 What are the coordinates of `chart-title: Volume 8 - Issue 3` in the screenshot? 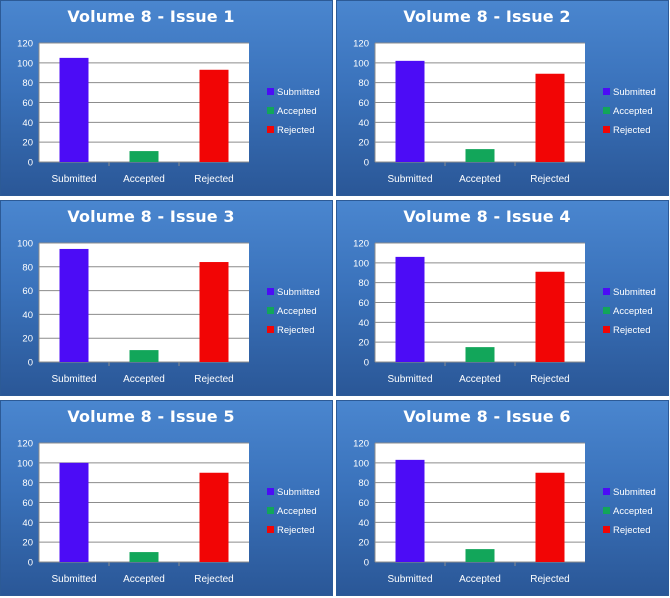 It's located at (151, 216).